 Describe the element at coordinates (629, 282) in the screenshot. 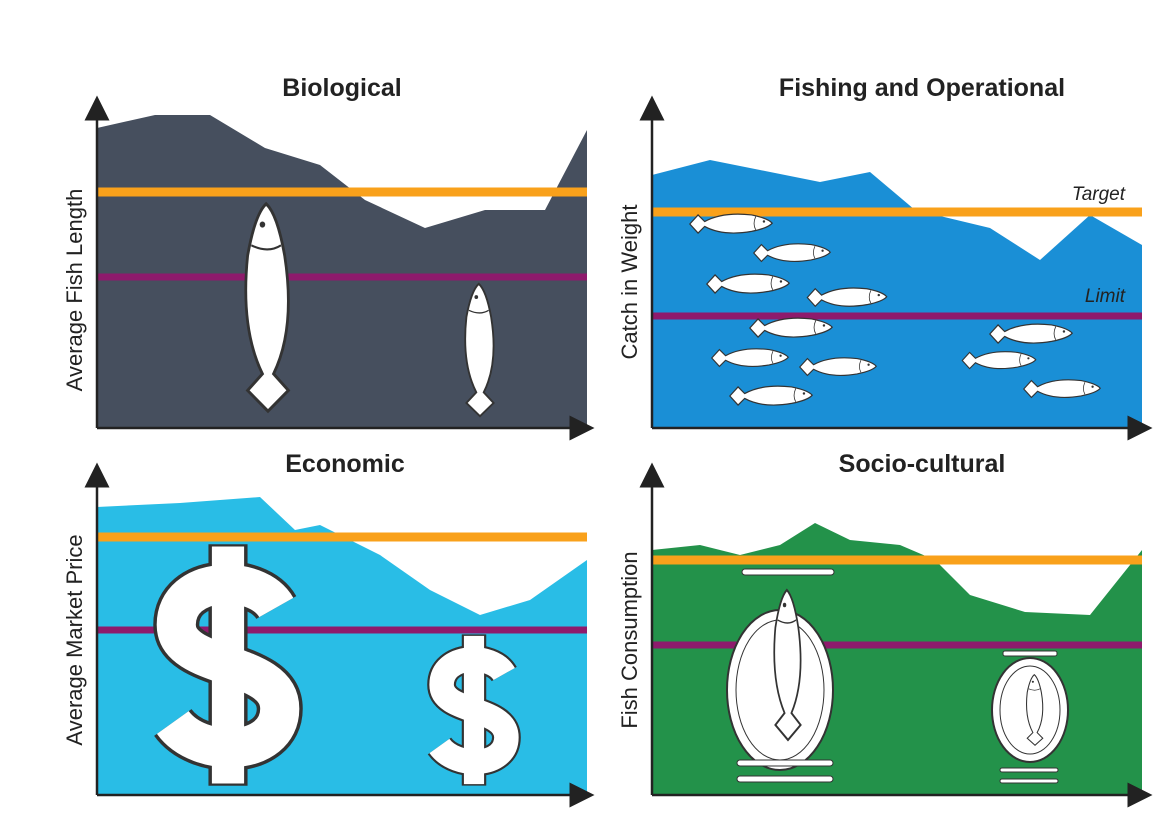

I see `y-axis-label: Catch in Weight` at that location.